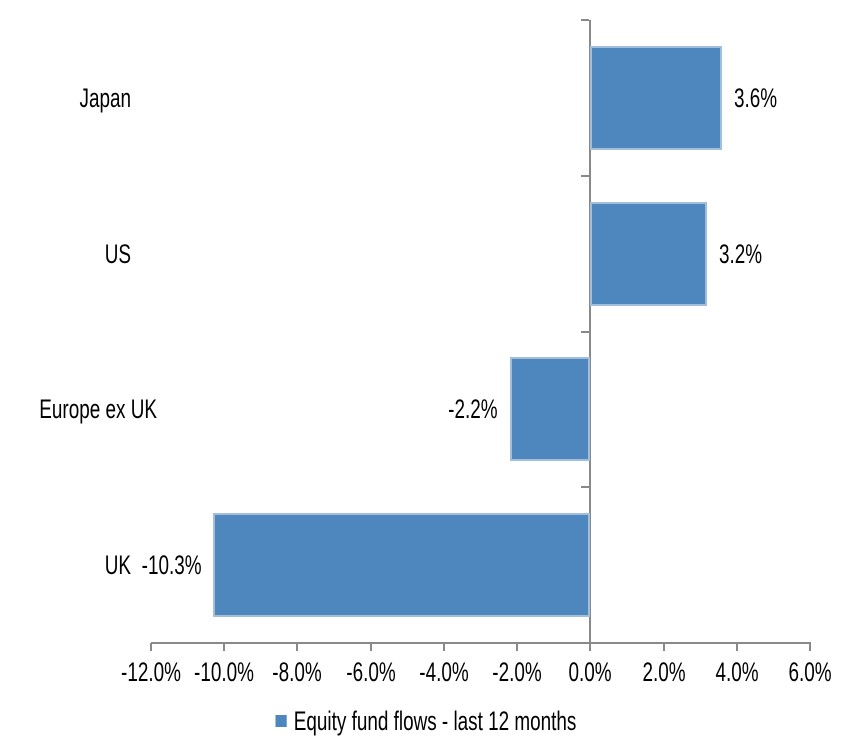 Image resolution: width=852 pixels, height=747 pixels. What do you see at coordinates (473, 409) in the screenshot?
I see `value-label-europe-ex-uk: -2.2%` at bounding box center [473, 409].